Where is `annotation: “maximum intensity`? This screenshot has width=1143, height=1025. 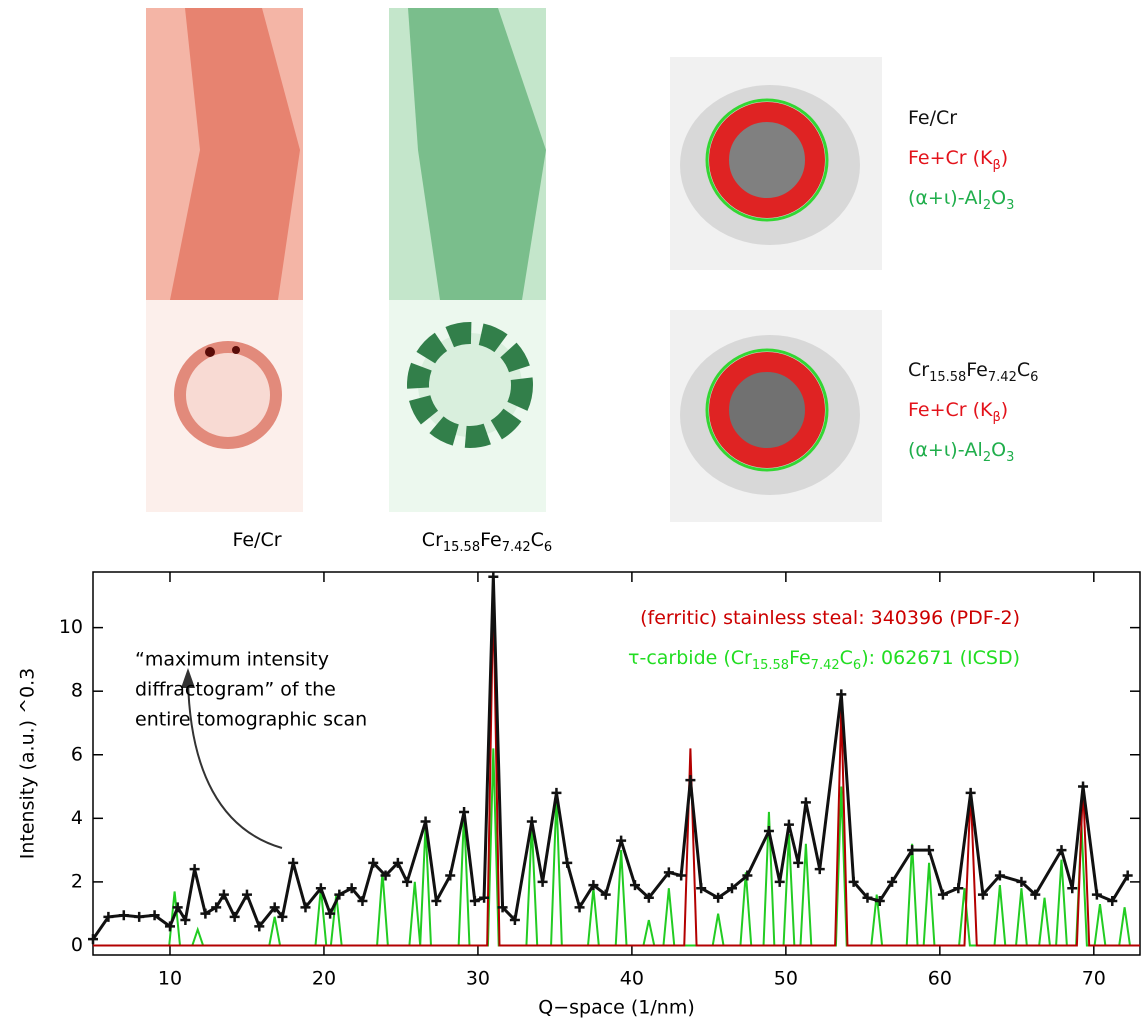
annotation: “maximum intensity is located at coordinates (232, 660).